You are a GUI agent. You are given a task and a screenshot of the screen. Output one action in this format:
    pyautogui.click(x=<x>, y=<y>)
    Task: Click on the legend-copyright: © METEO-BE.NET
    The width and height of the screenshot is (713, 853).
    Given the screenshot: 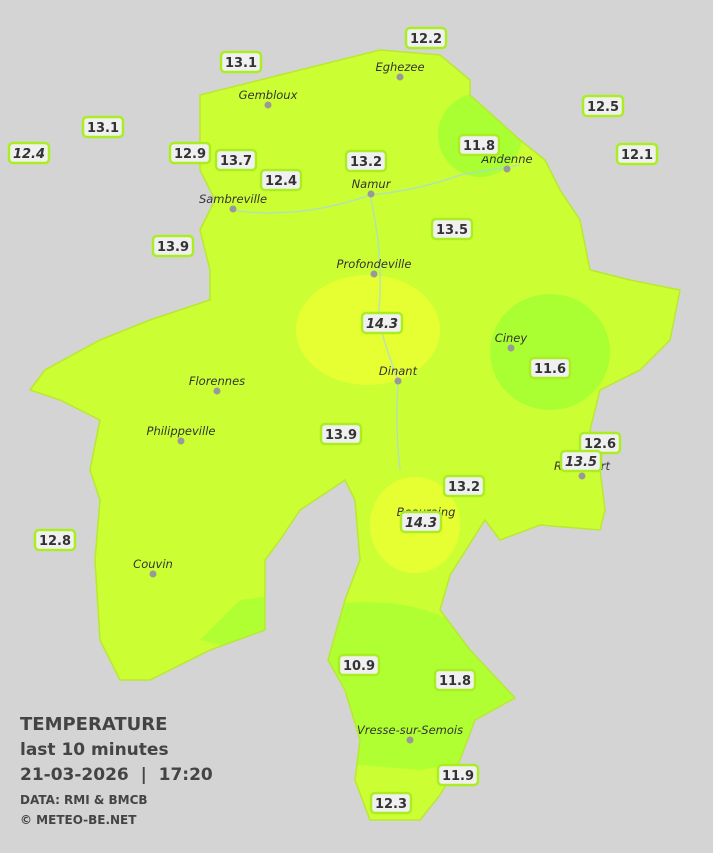 What is the action you would take?
    pyautogui.click(x=78, y=820)
    